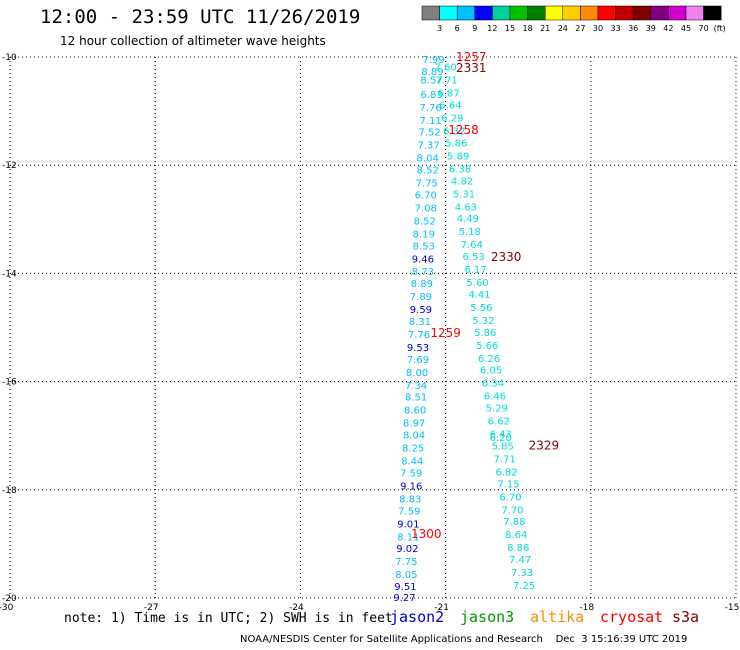 The height and width of the screenshot is (650, 740). I want to click on colorbar-label: 45, so click(686, 28).